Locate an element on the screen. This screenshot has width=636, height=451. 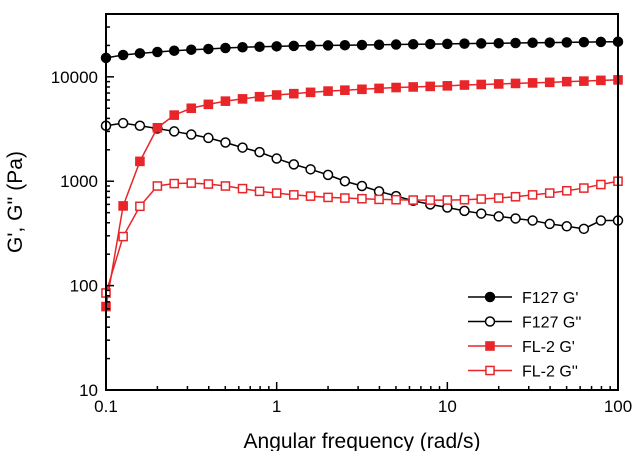
y-tick-label: 10 is located at coordinates (88, 390).